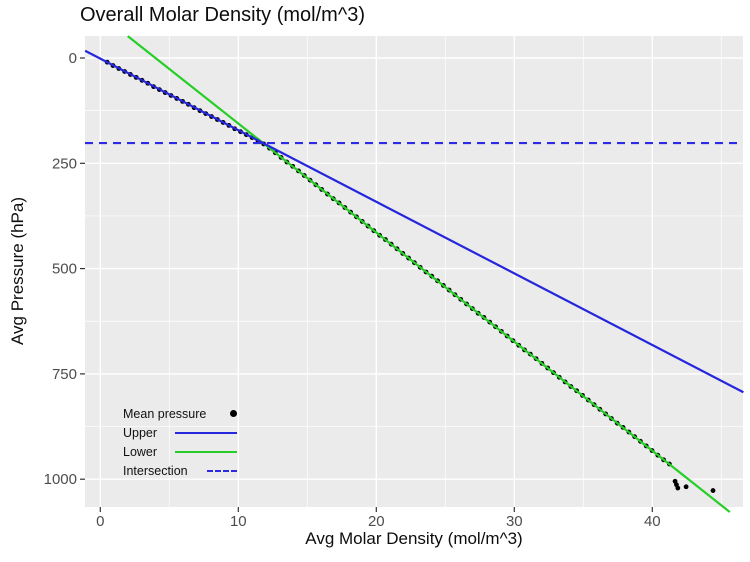 The height and width of the screenshot is (562, 750). I want to click on y-tick-label: 0, so click(73, 58).